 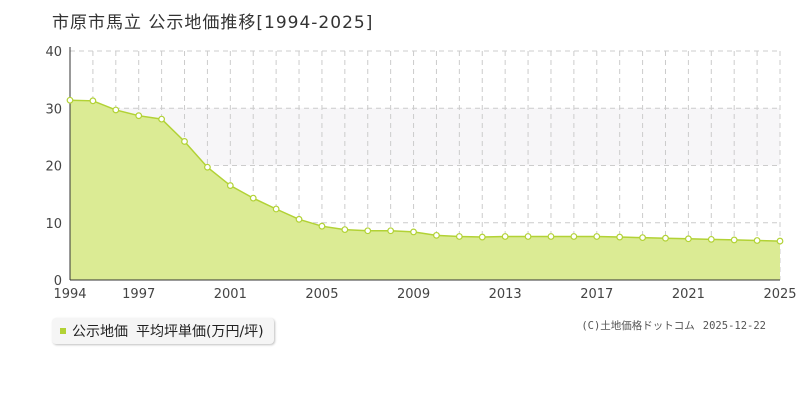 I want to click on x-tick-label: 2009, so click(x=413, y=294).